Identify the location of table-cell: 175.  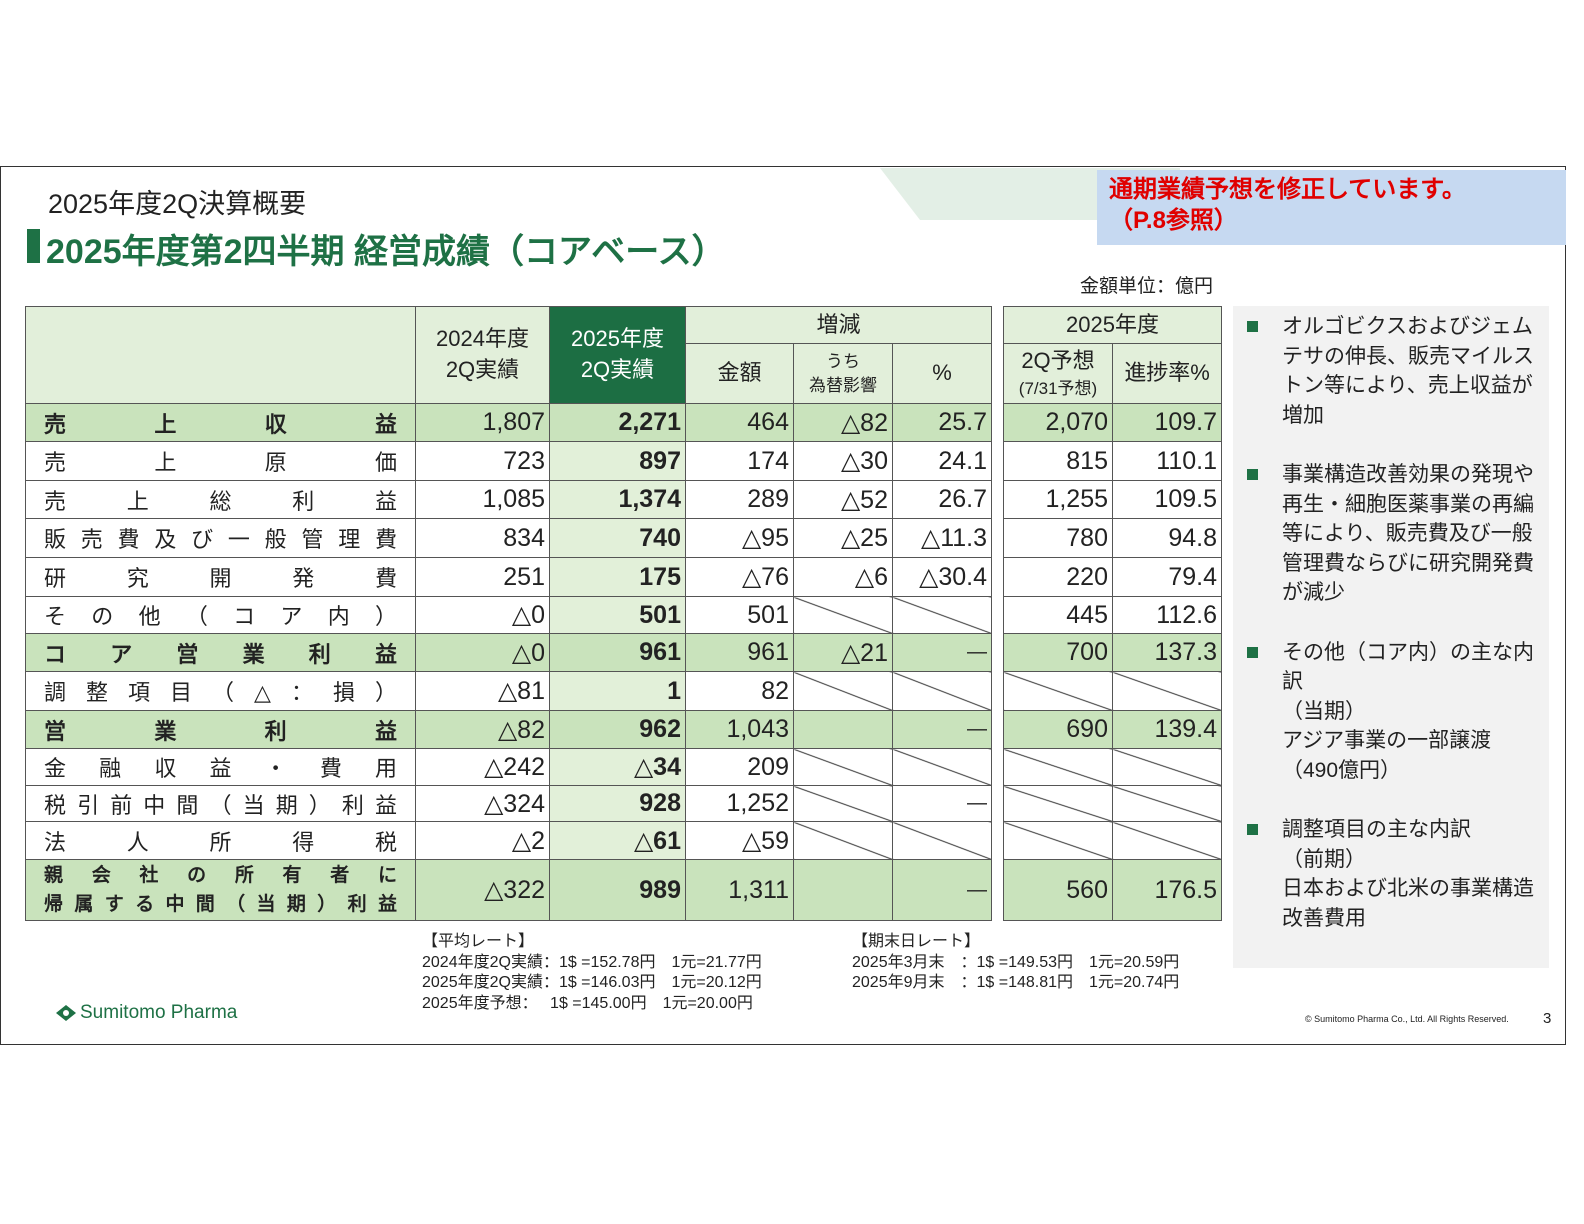
(617, 577).